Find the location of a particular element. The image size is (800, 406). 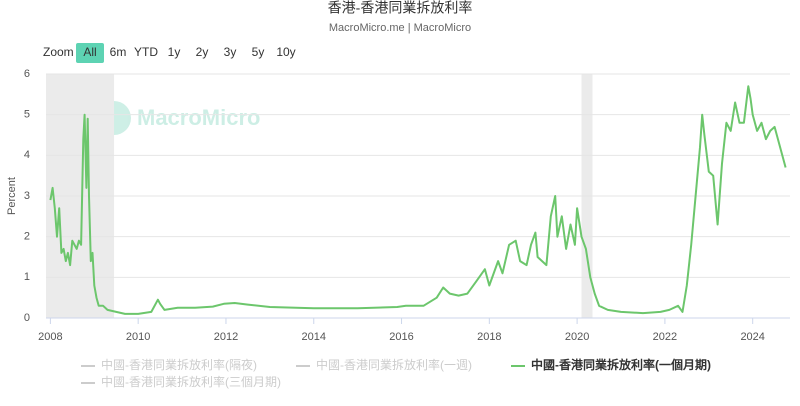

range-button: 3y is located at coordinates (230, 52).